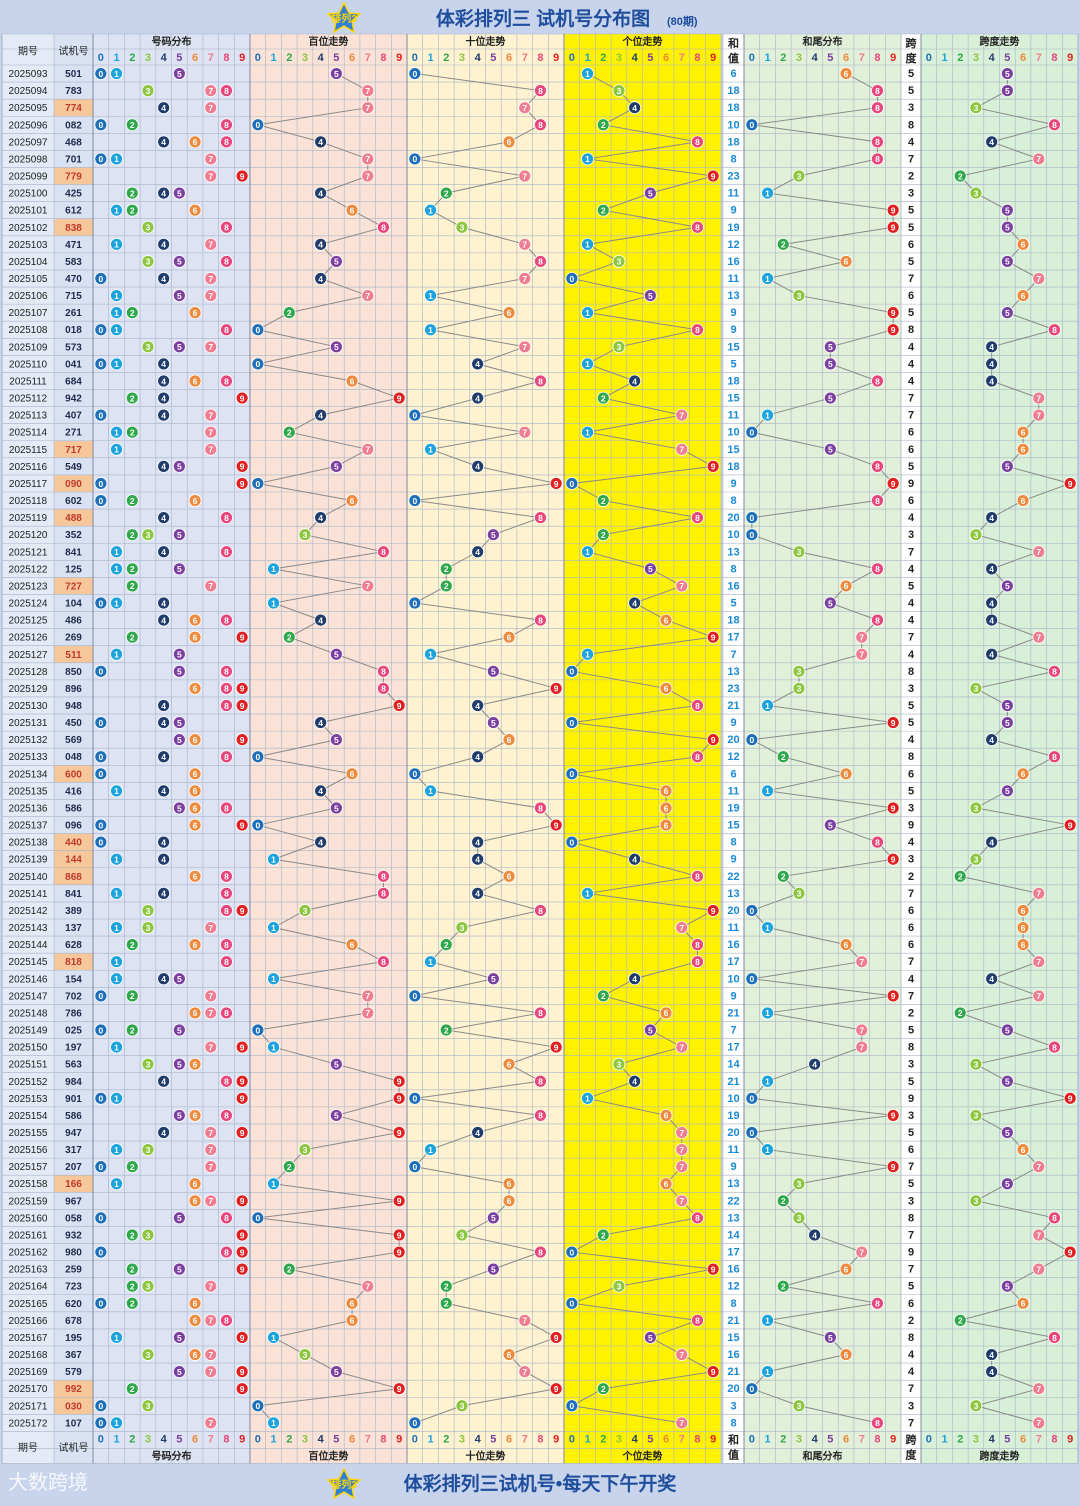 Image resolution: width=1080 pixels, height=1506 pixels. Describe the element at coordinates (635, 1081) in the screenshot. I see `units-ball: 4` at that location.